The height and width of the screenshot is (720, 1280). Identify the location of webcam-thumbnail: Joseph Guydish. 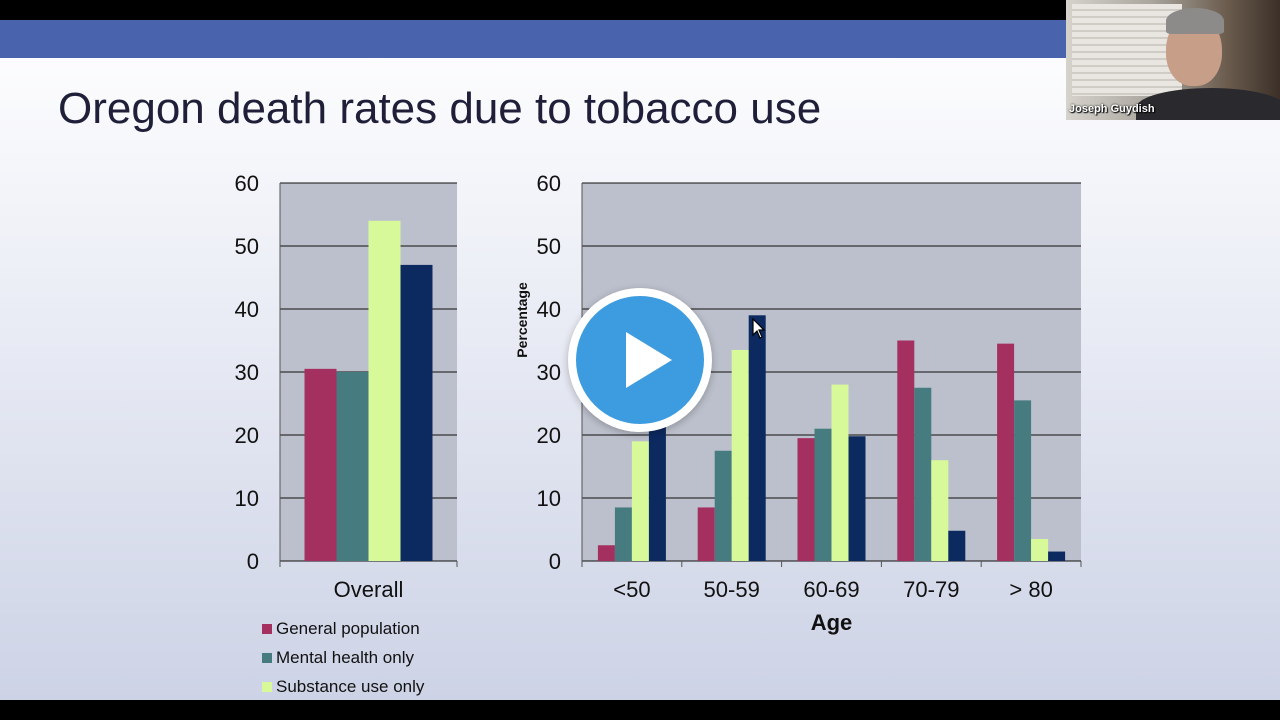
(1173, 60).